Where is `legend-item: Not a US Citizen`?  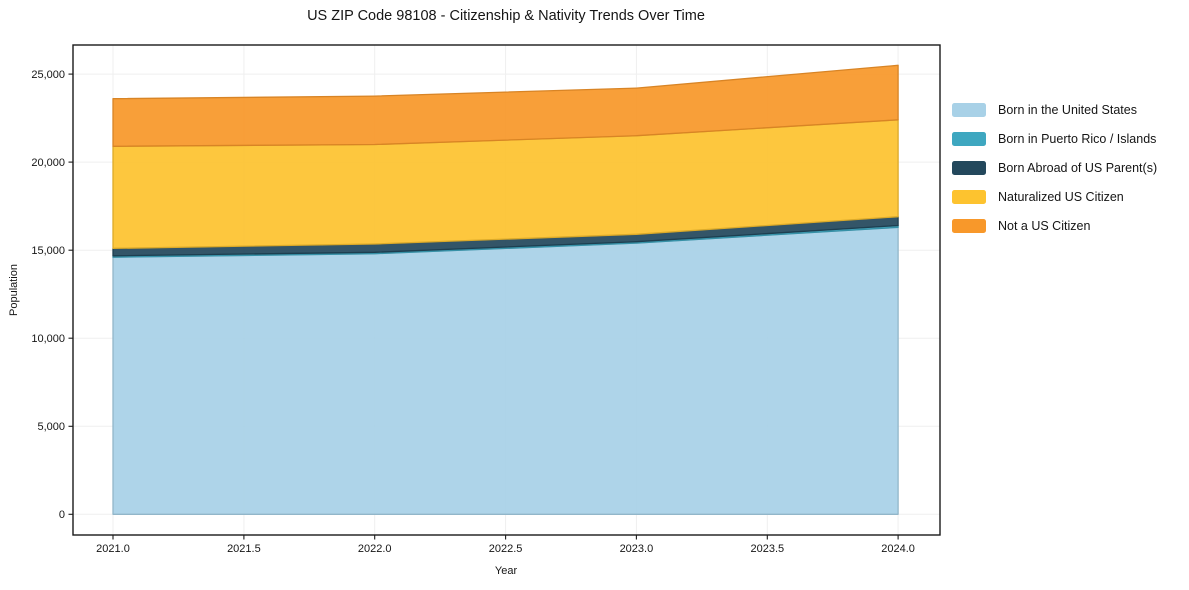
legend-item: Not a US Citizen is located at coordinates (1054, 226).